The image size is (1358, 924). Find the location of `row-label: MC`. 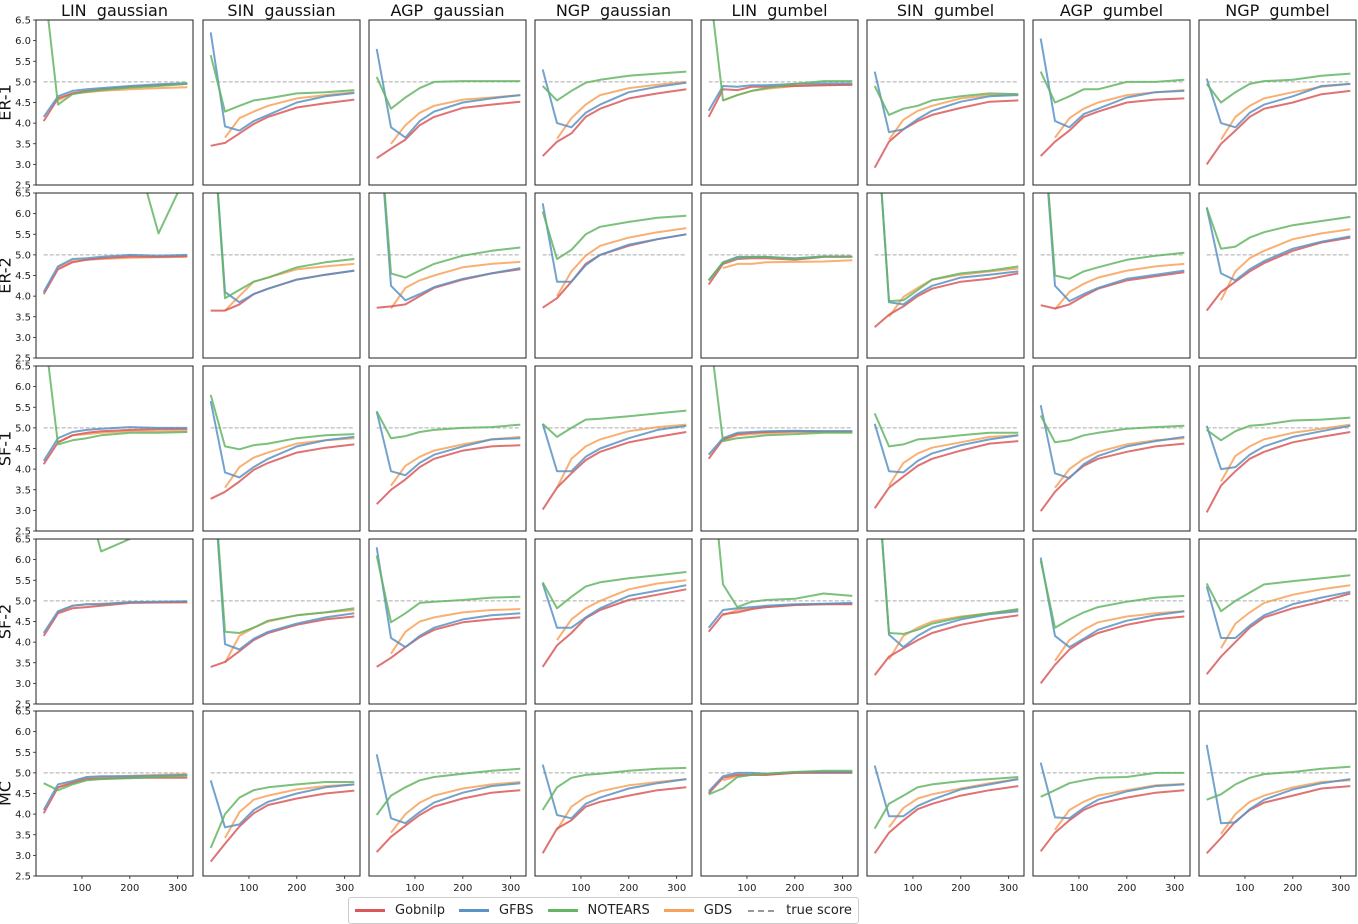

row-label: MC is located at coordinates (7, 793).